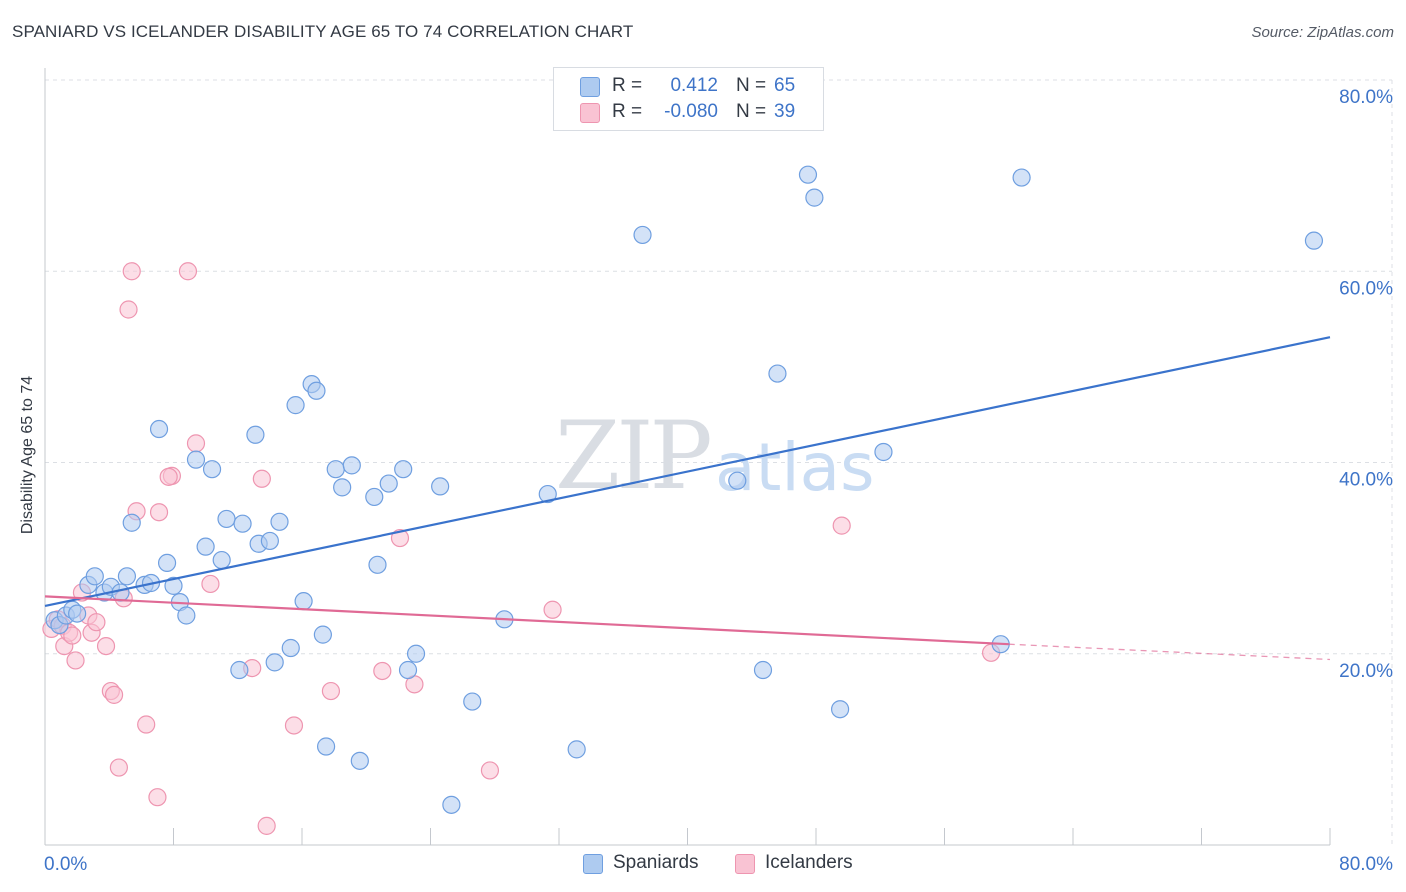 The height and width of the screenshot is (892, 1406). Describe the element at coordinates (1366, 480) in the screenshot. I see `y-tick-label: 40.0%` at that location.